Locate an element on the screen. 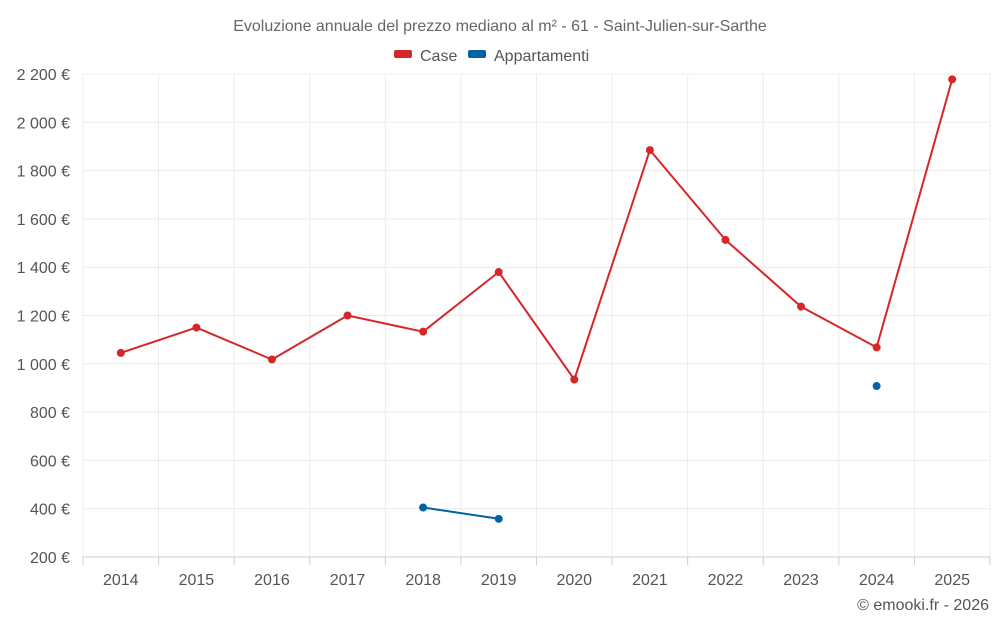  legend: Case Appartamenti is located at coordinates (491, 56).